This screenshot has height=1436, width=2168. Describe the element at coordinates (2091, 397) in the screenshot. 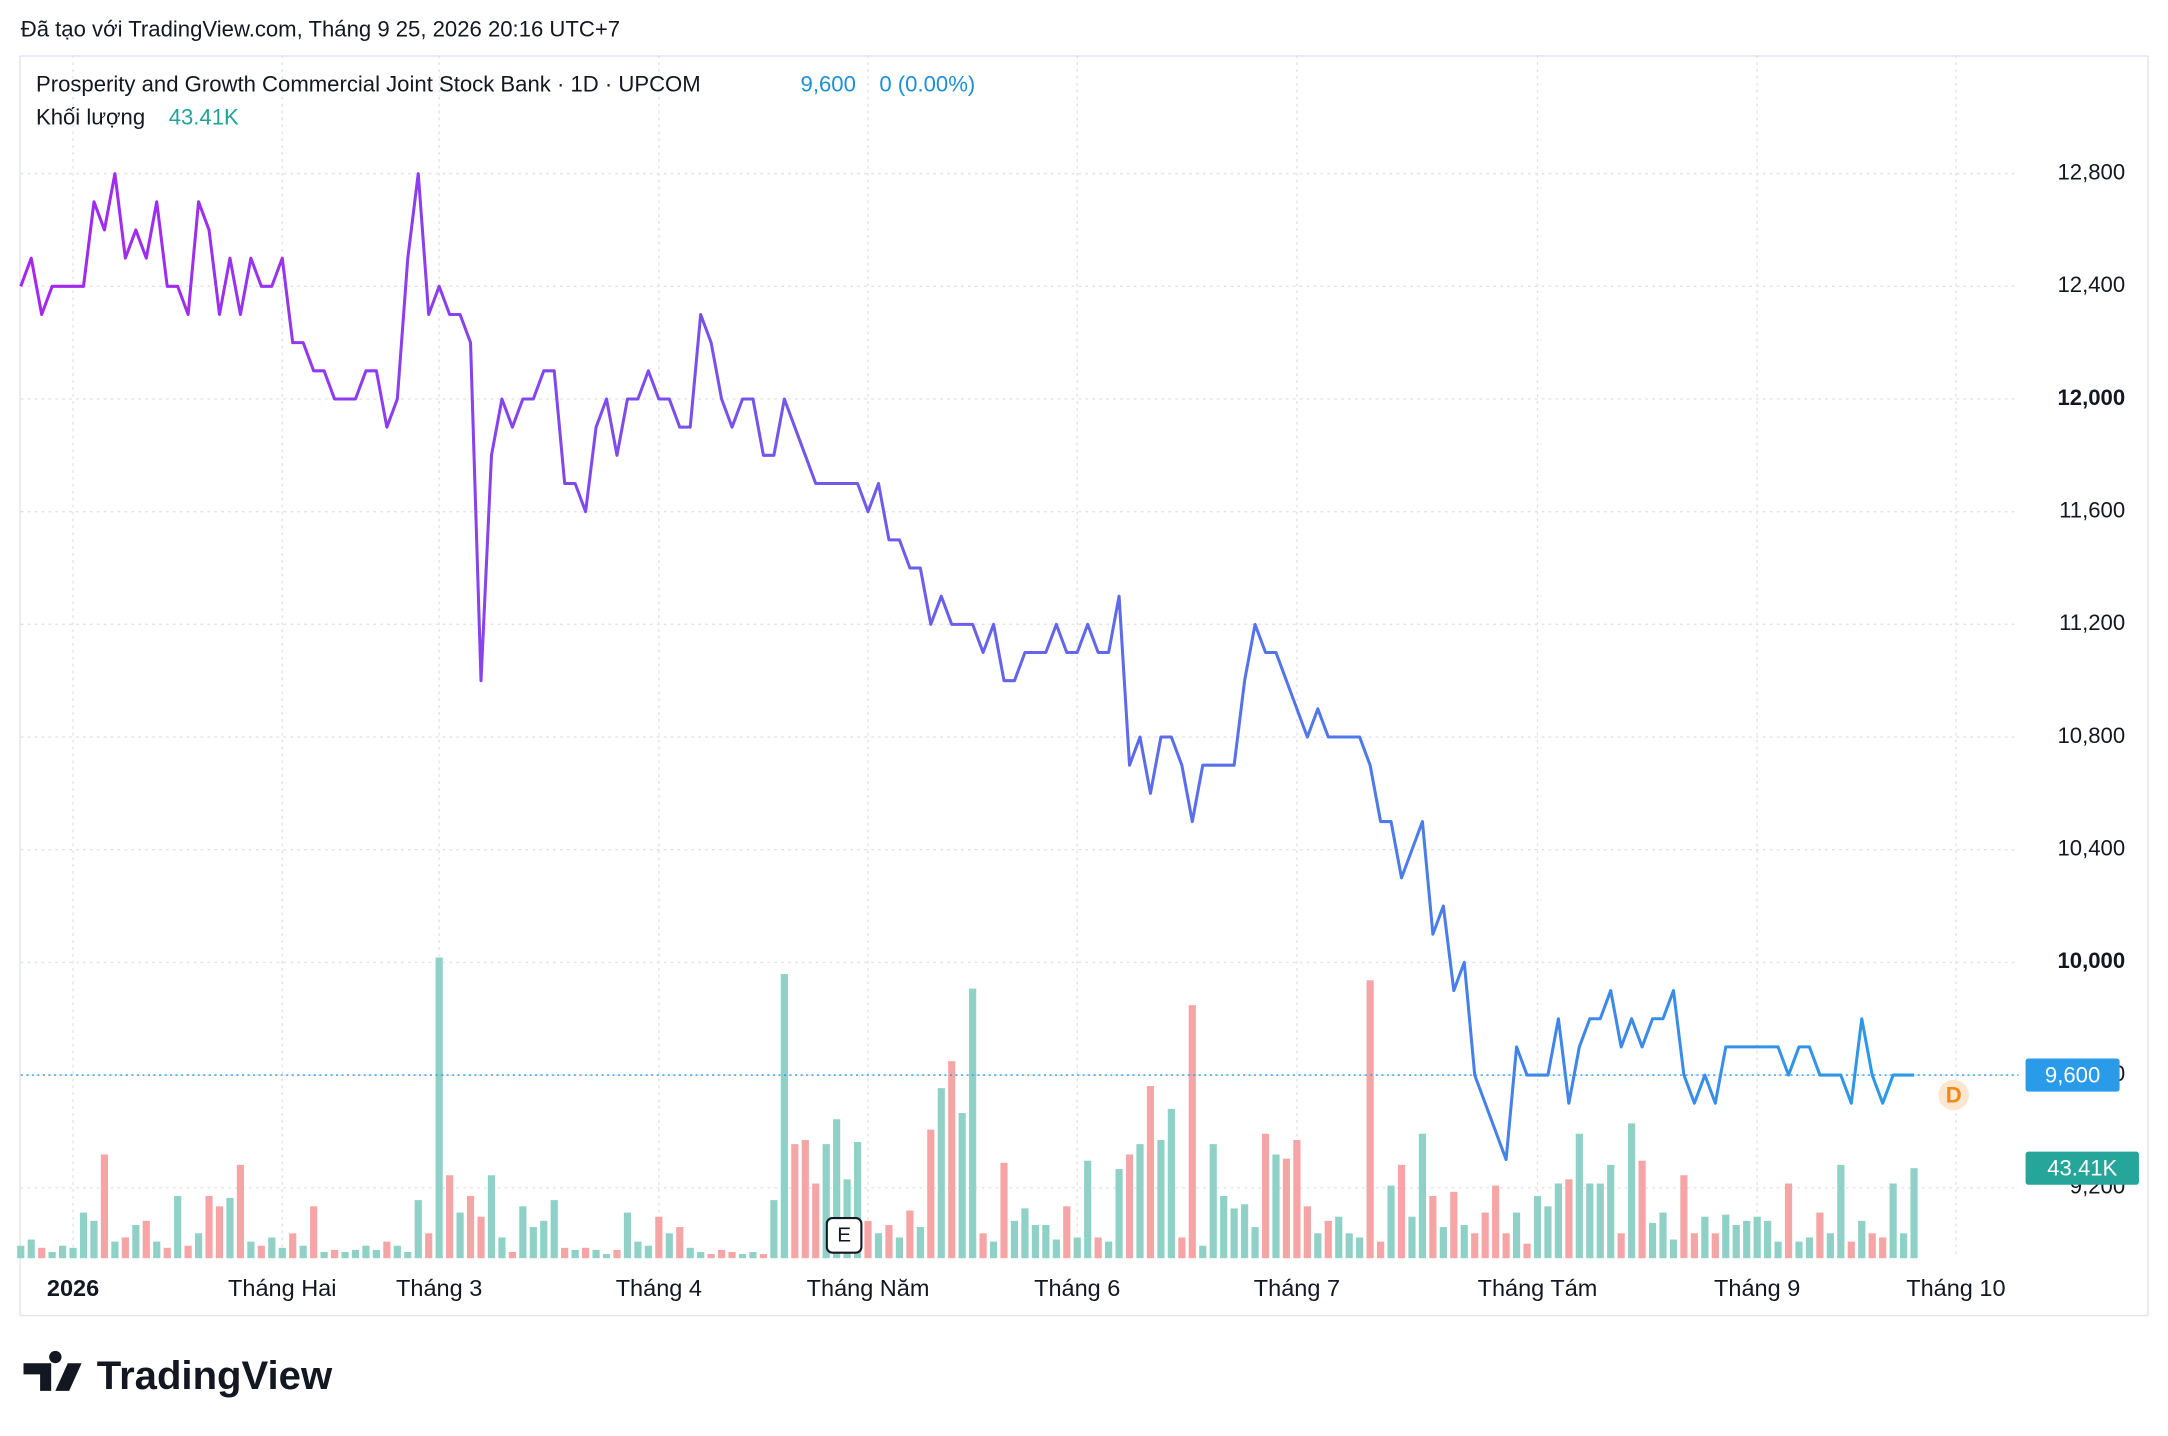

I see `y-tick-label: 12,000` at that location.